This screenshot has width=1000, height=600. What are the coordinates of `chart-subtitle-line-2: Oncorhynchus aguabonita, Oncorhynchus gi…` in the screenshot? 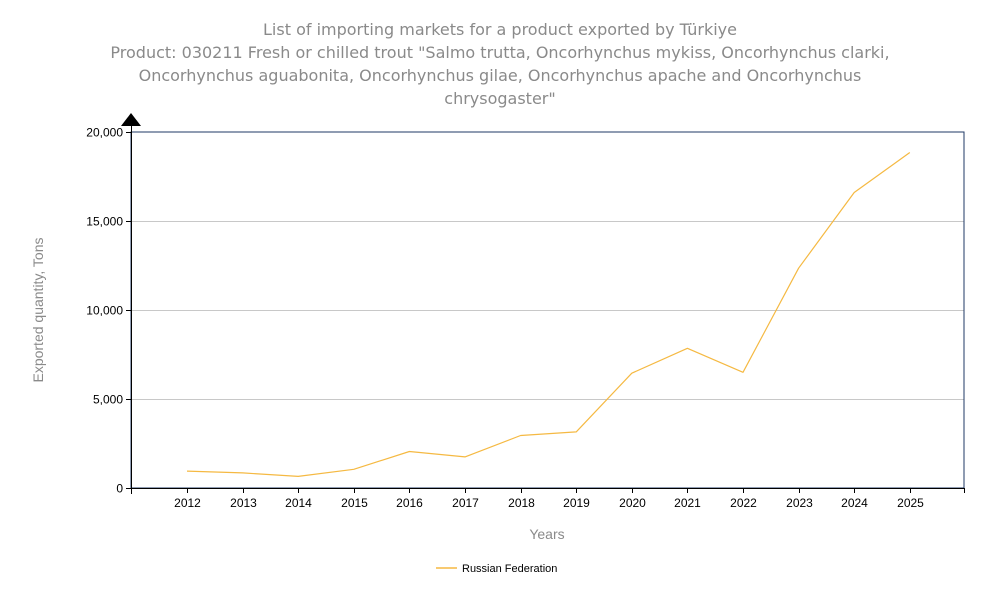 It's located at (500, 75).